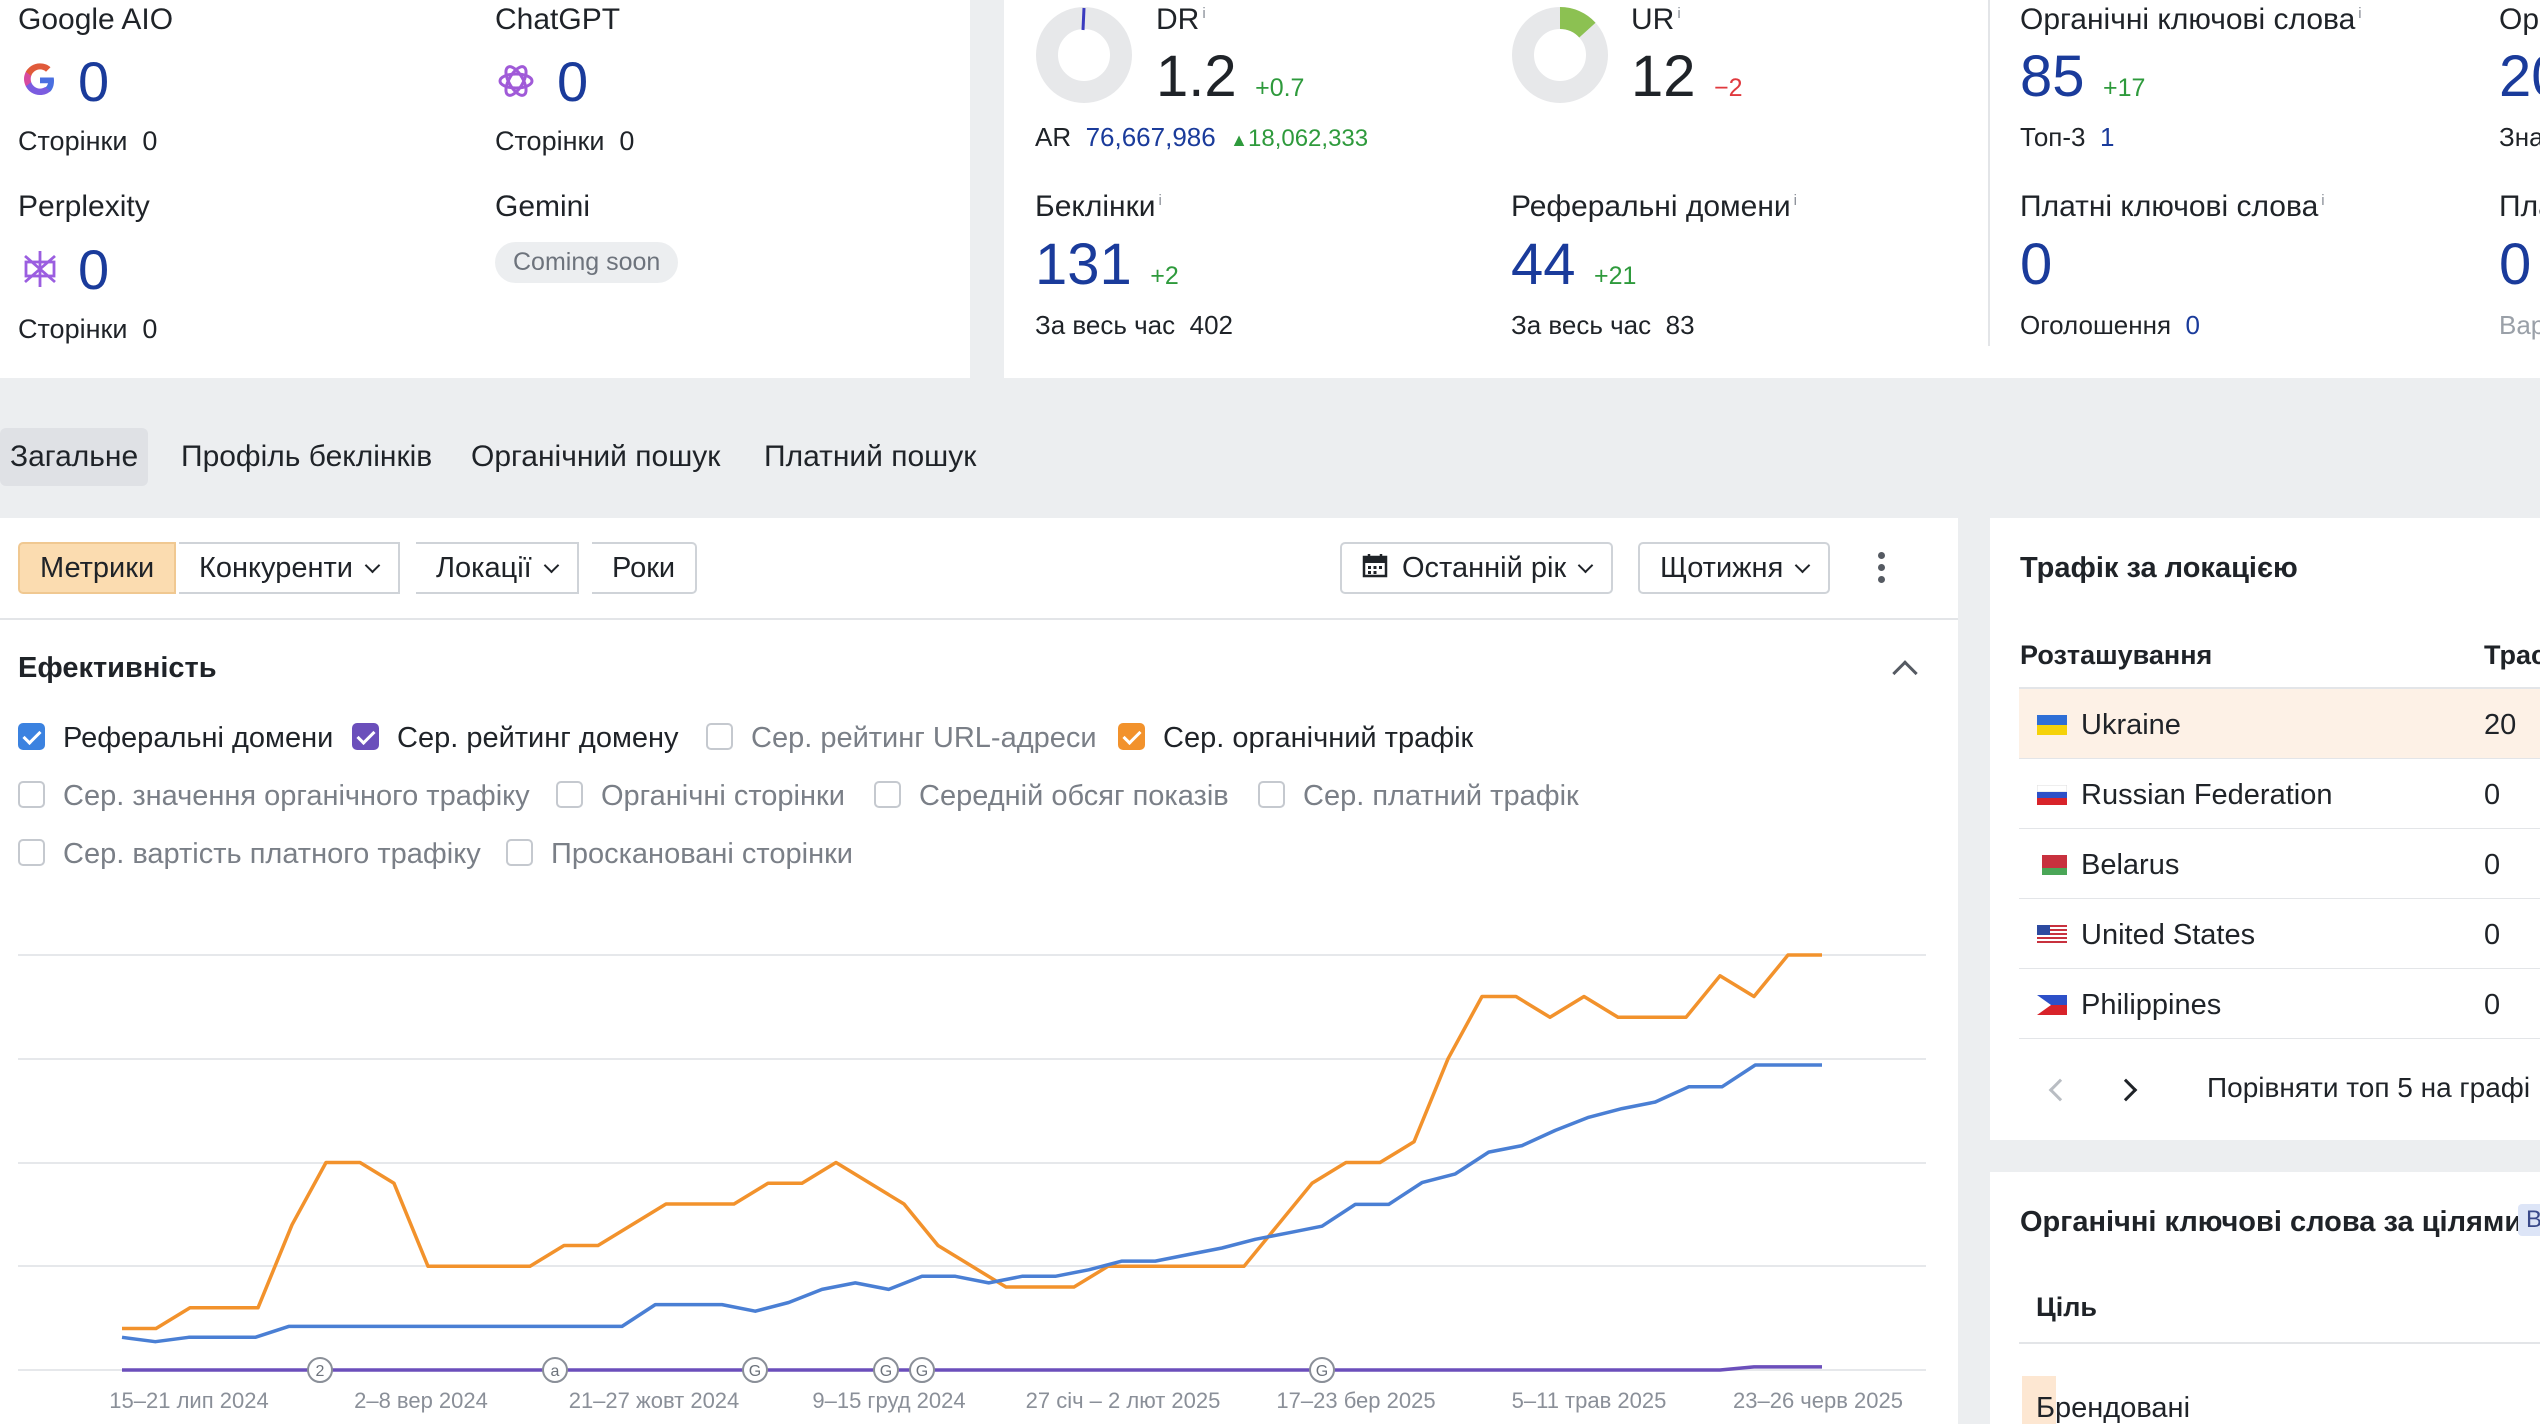 The height and width of the screenshot is (1424, 2540). I want to click on location-row: Philippines 0, so click(2279, 1004).